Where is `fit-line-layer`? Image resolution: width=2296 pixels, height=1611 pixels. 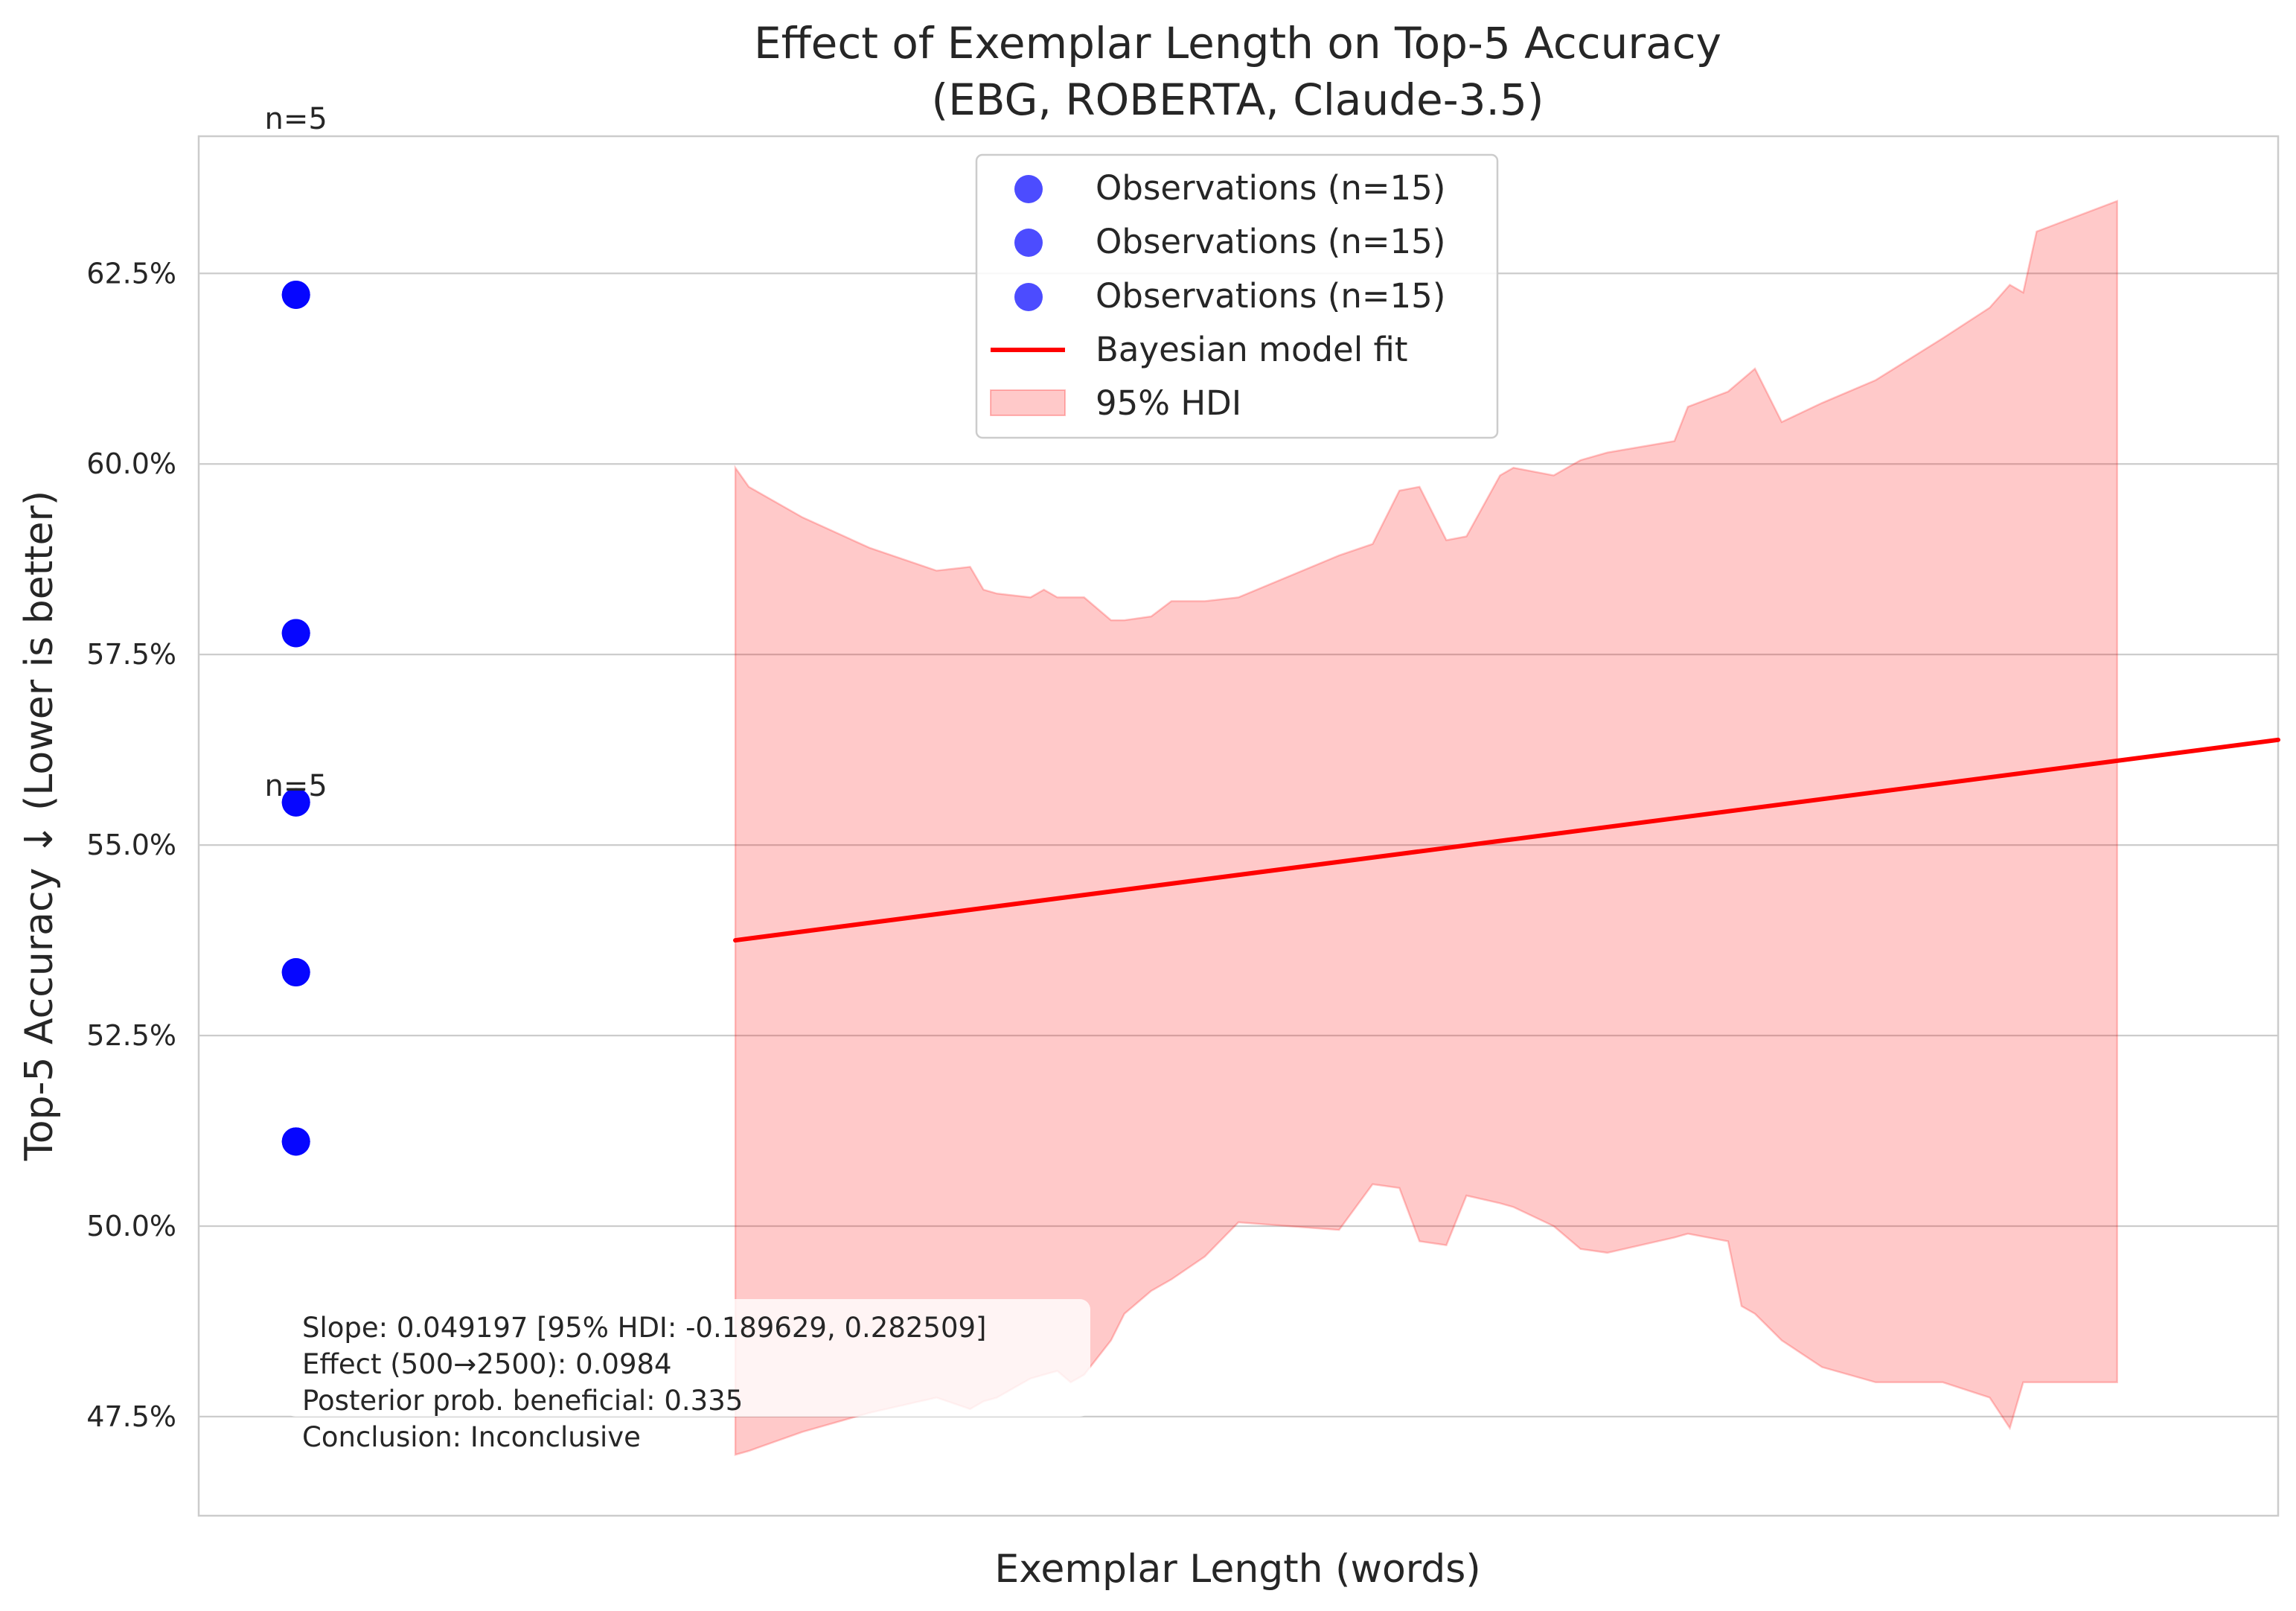
fit-line-layer is located at coordinates (1506, 840).